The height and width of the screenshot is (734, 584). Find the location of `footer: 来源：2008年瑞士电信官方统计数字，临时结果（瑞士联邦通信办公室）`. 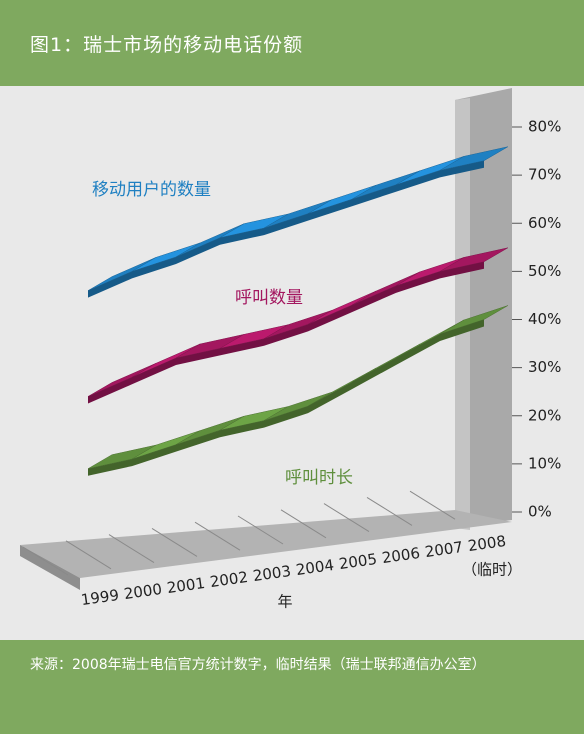

footer: 来源：2008年瑞士电信官方统计数字，临时结果（瑞士联邦通信办公室） is located at coordinates (292, 687).